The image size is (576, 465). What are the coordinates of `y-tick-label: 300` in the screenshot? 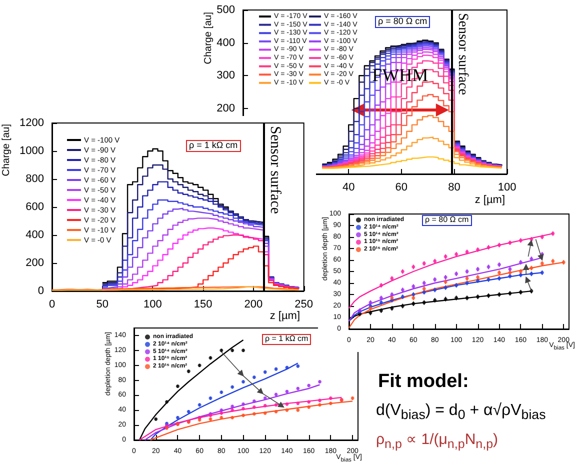 It's located at (225, 76).